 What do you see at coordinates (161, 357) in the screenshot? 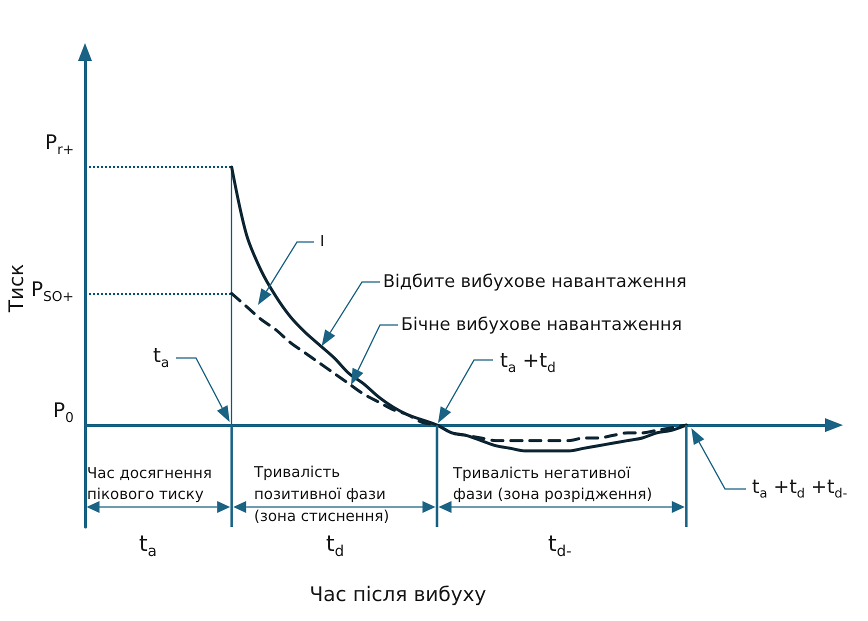
I see `annotation: t$_{a}$` at bounding box center [161, 357].